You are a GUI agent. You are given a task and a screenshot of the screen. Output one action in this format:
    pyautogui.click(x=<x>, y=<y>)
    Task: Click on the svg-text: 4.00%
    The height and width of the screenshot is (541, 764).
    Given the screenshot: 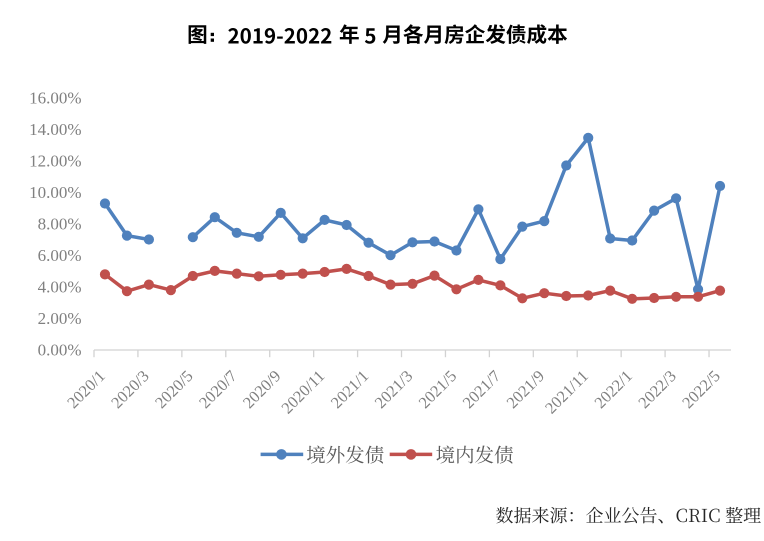 What is the action you would take?
    pyautogui.click(x=60, y=287)
    